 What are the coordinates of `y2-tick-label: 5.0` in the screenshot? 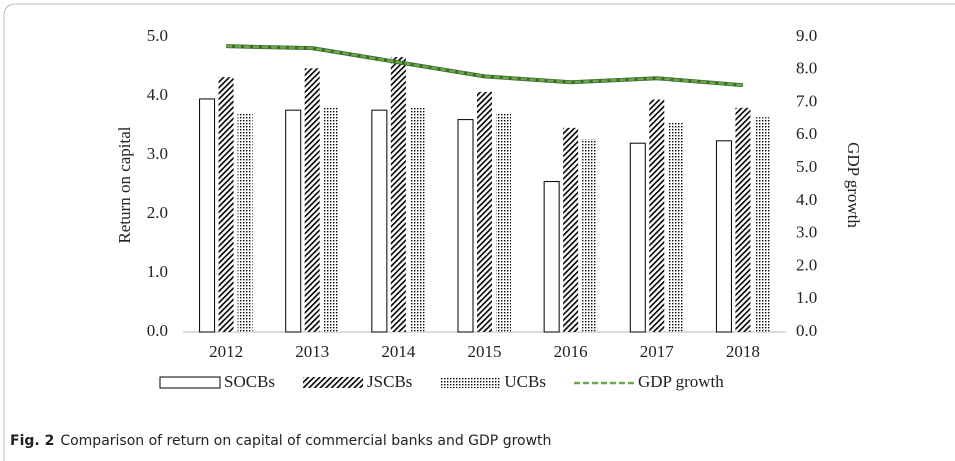 It's located at (806, 166).